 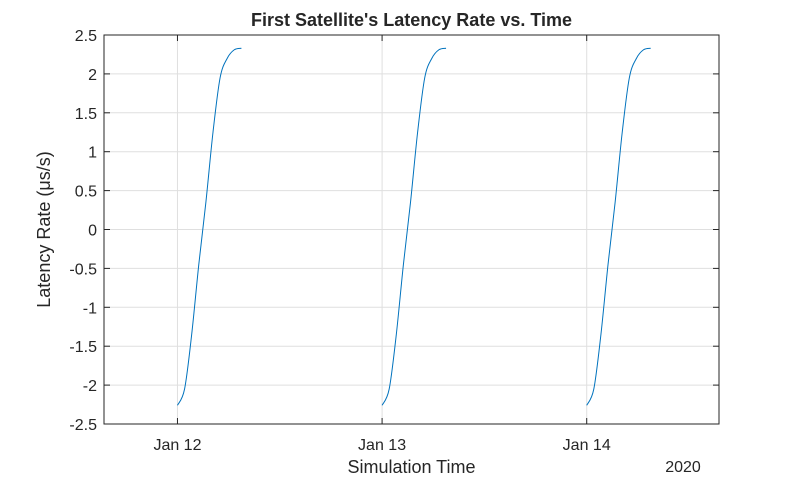 I want to click on chart-title: First Satellite's Latency Rate vs. Time, so click(x=411, y=20).